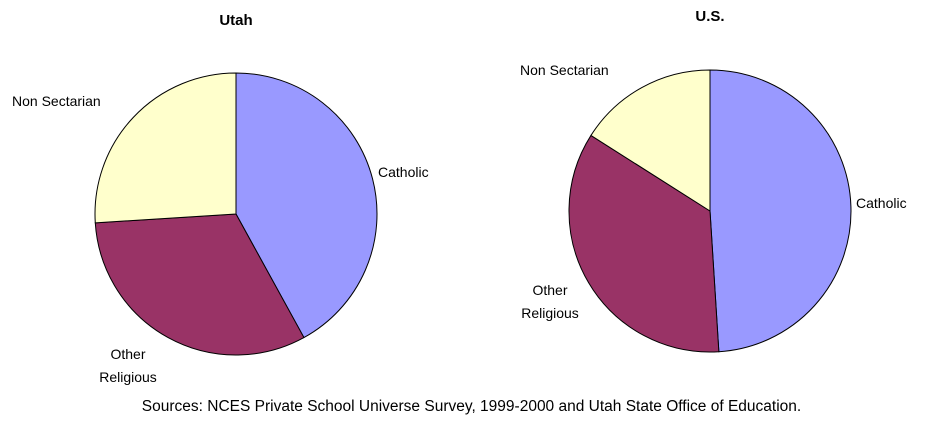 The height and width of the screenshot is (427, 943). Describe the element at coordinates (236, 20) in the screenshot. I see `chart-title: Utah` at that location.